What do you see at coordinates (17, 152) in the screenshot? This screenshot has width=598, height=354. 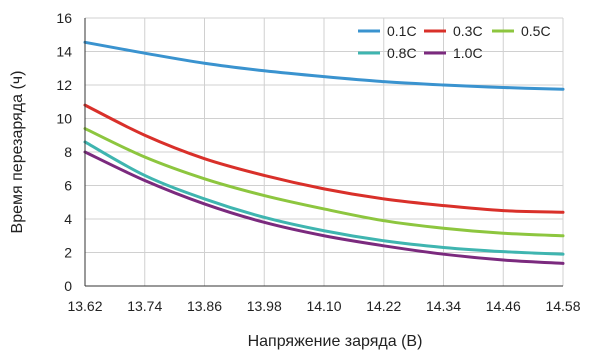 I see `y-axis-title: Время перезаряда (ч)` at bounding box center [17, 152].